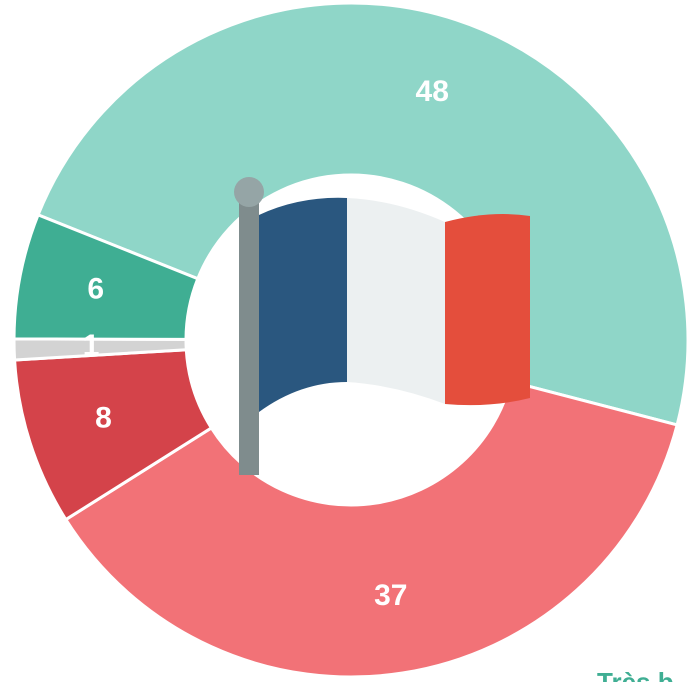  What do you see at coordinates (91, 345) in the screenshot?
I see `value-label: 1` at bounding box center [91, 345].